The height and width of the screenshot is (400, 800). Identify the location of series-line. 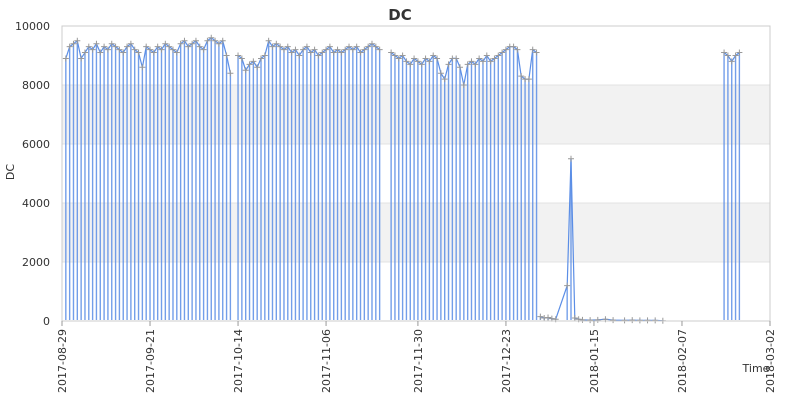
(308, 55).